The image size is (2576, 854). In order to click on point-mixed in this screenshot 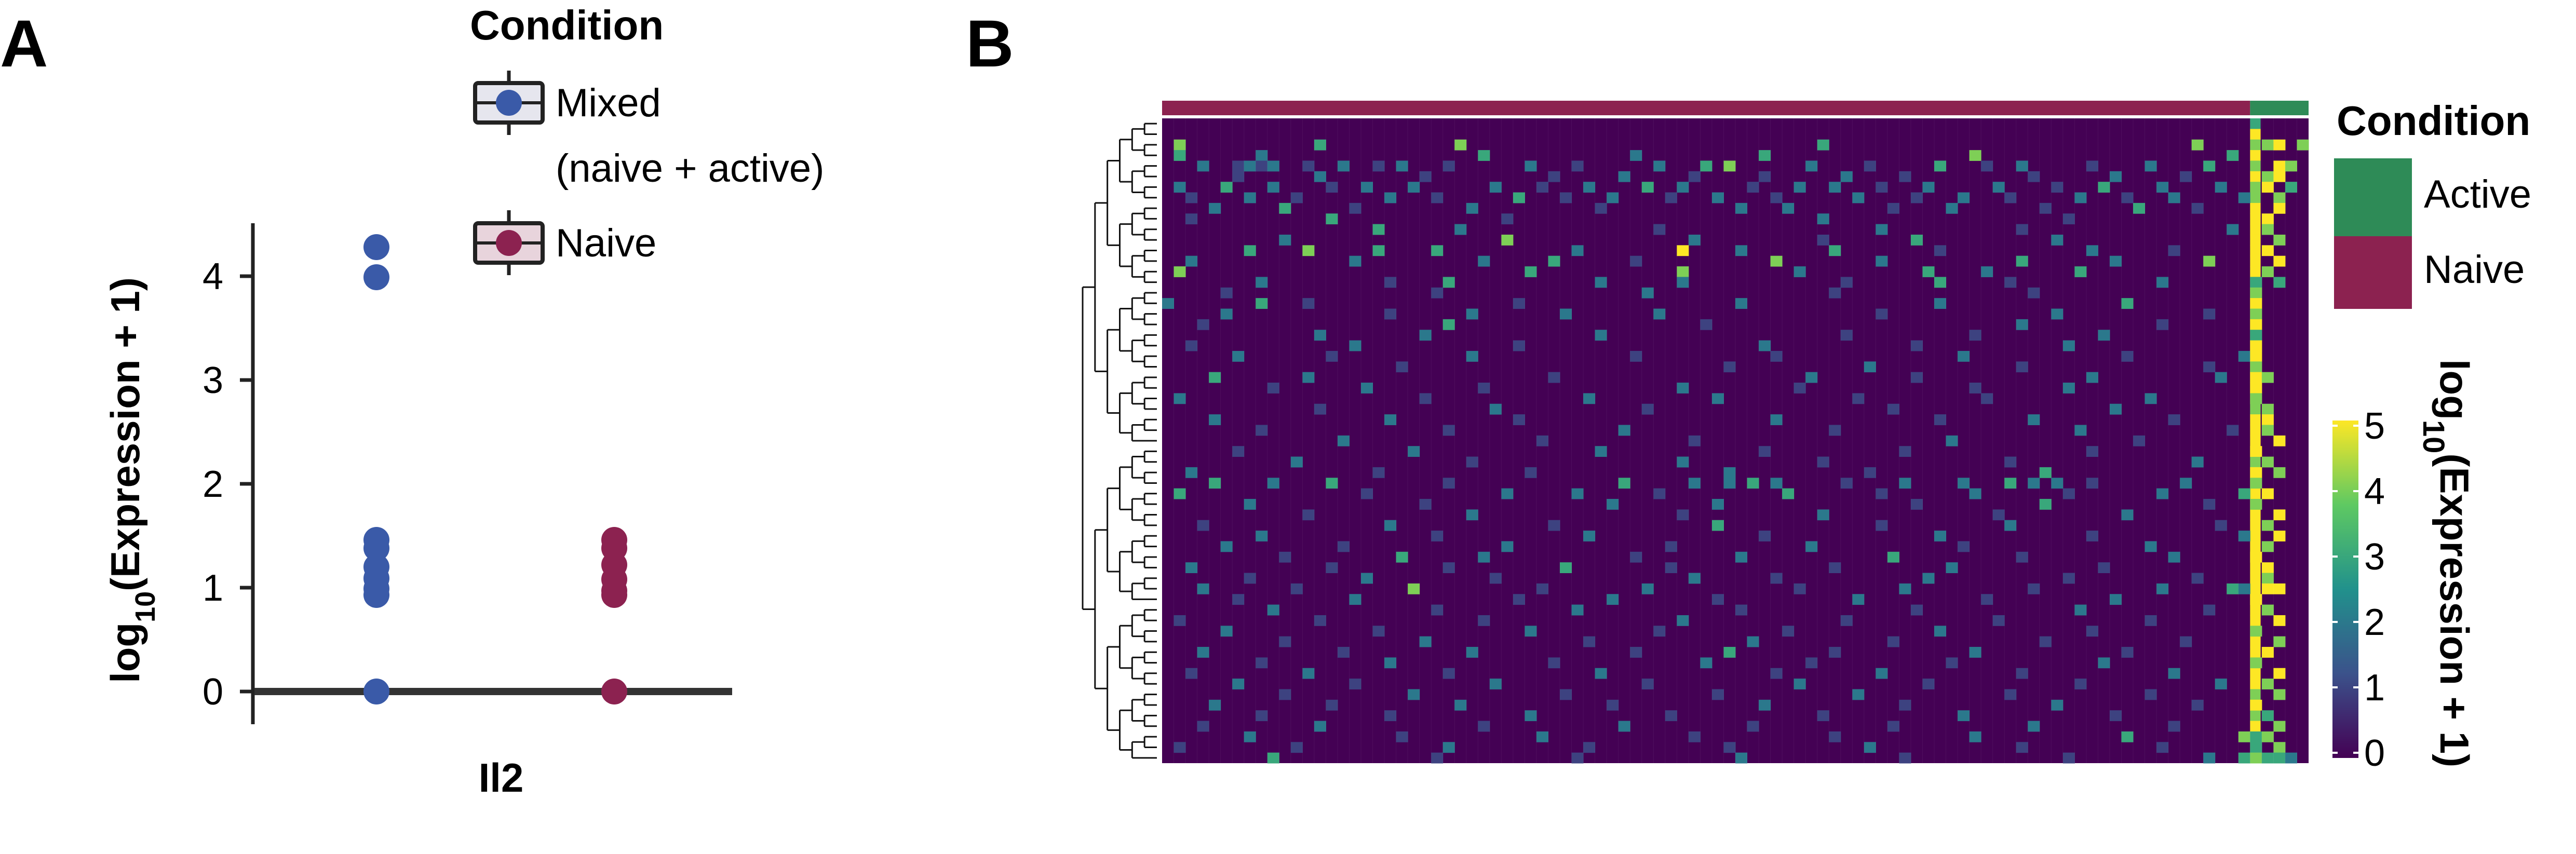, I will do `click(376, 691)`.